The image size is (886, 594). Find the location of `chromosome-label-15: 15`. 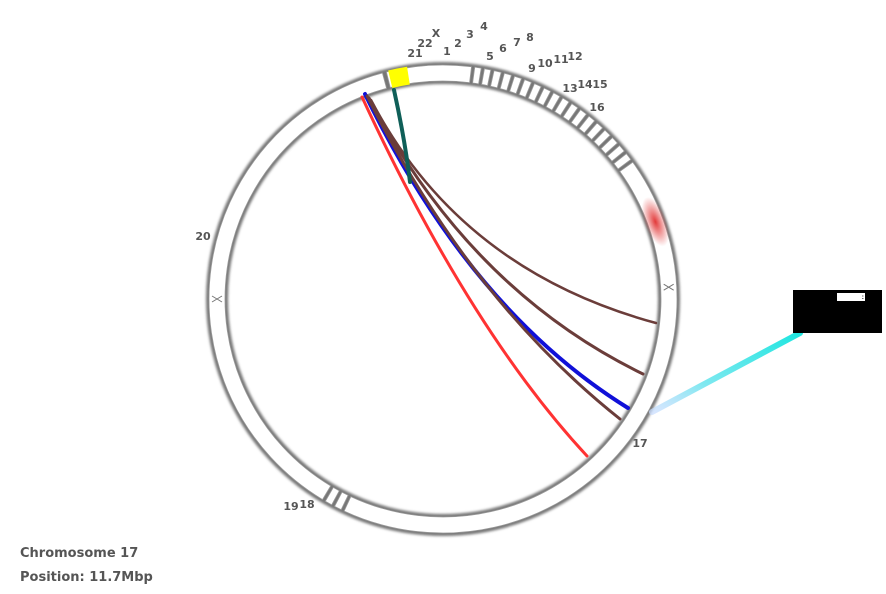

chromosome-label-15: 15 is located at coordinates (599, 84).